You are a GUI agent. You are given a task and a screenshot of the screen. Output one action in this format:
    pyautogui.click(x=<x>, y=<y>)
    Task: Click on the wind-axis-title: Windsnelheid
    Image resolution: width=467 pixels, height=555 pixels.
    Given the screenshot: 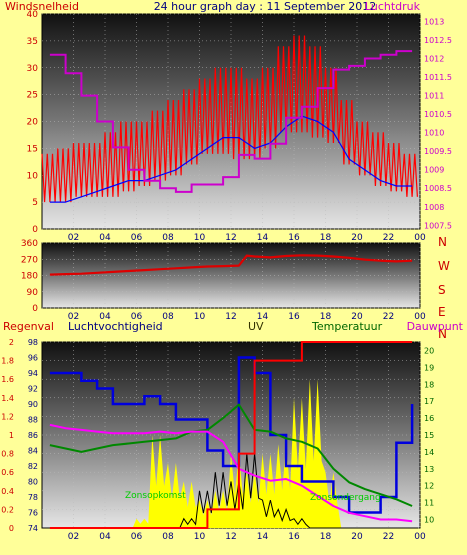 What is the action you would take?
    pyautogui.click(x=42, y=6)
    